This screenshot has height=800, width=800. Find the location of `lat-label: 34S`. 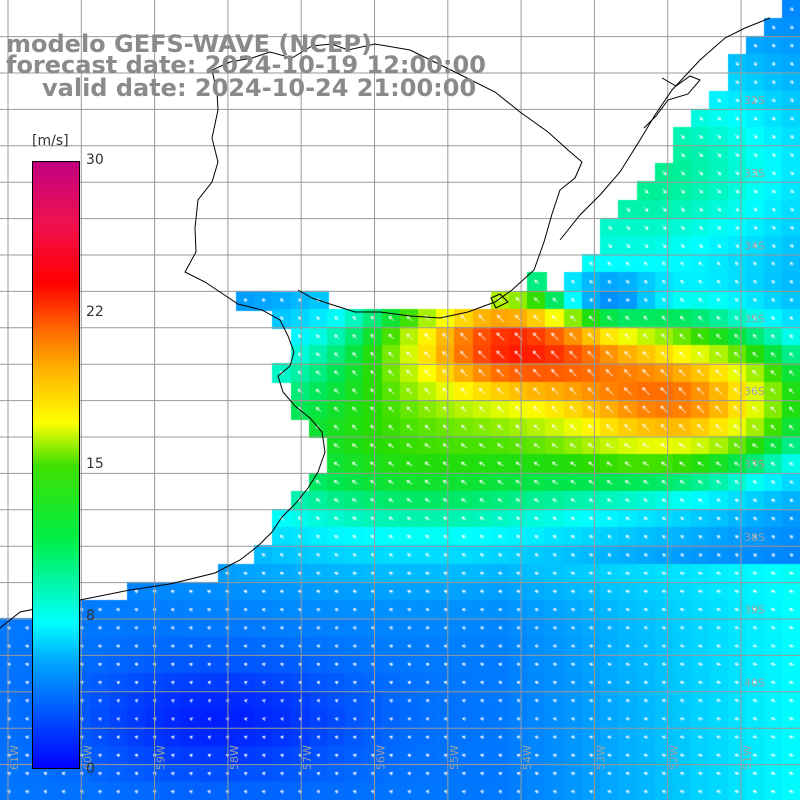

lat-label: 34S is located at coordinates (754, 246).